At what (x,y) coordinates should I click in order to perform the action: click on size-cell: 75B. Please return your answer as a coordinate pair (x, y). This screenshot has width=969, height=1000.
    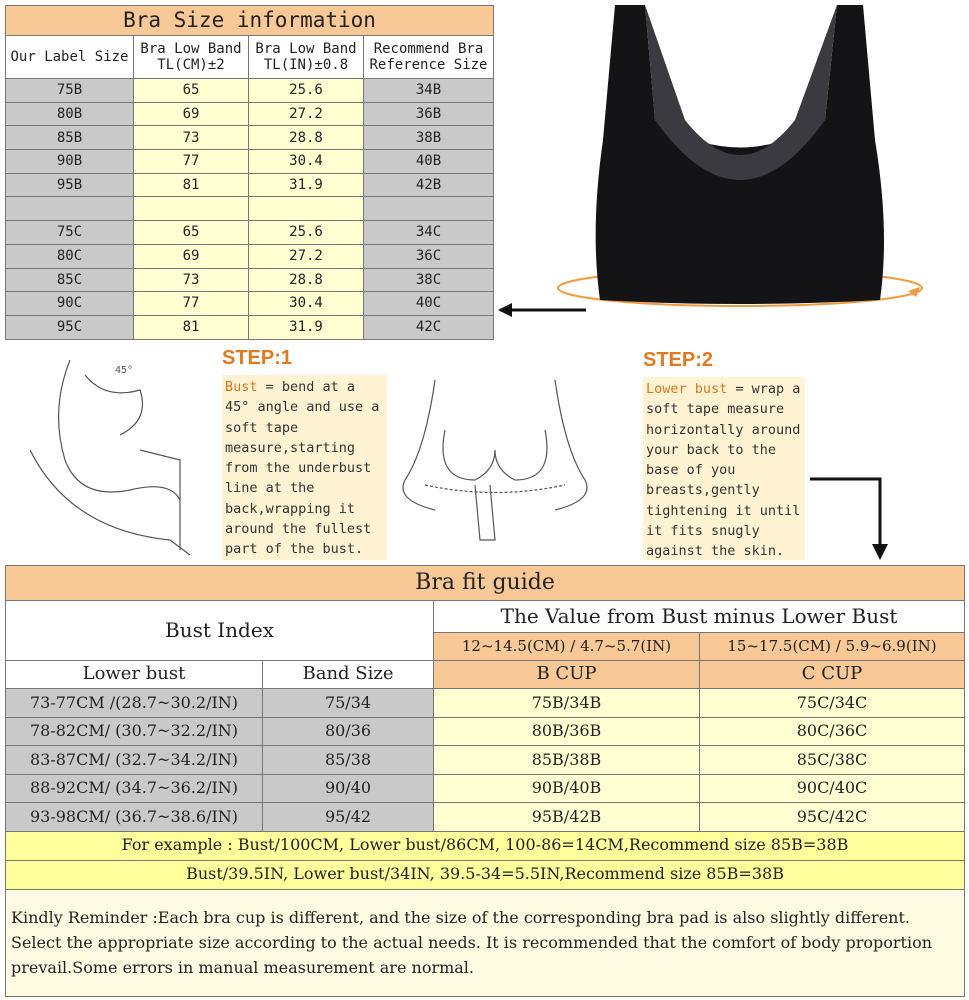
    Looking at the image, I should click on (69, 90).